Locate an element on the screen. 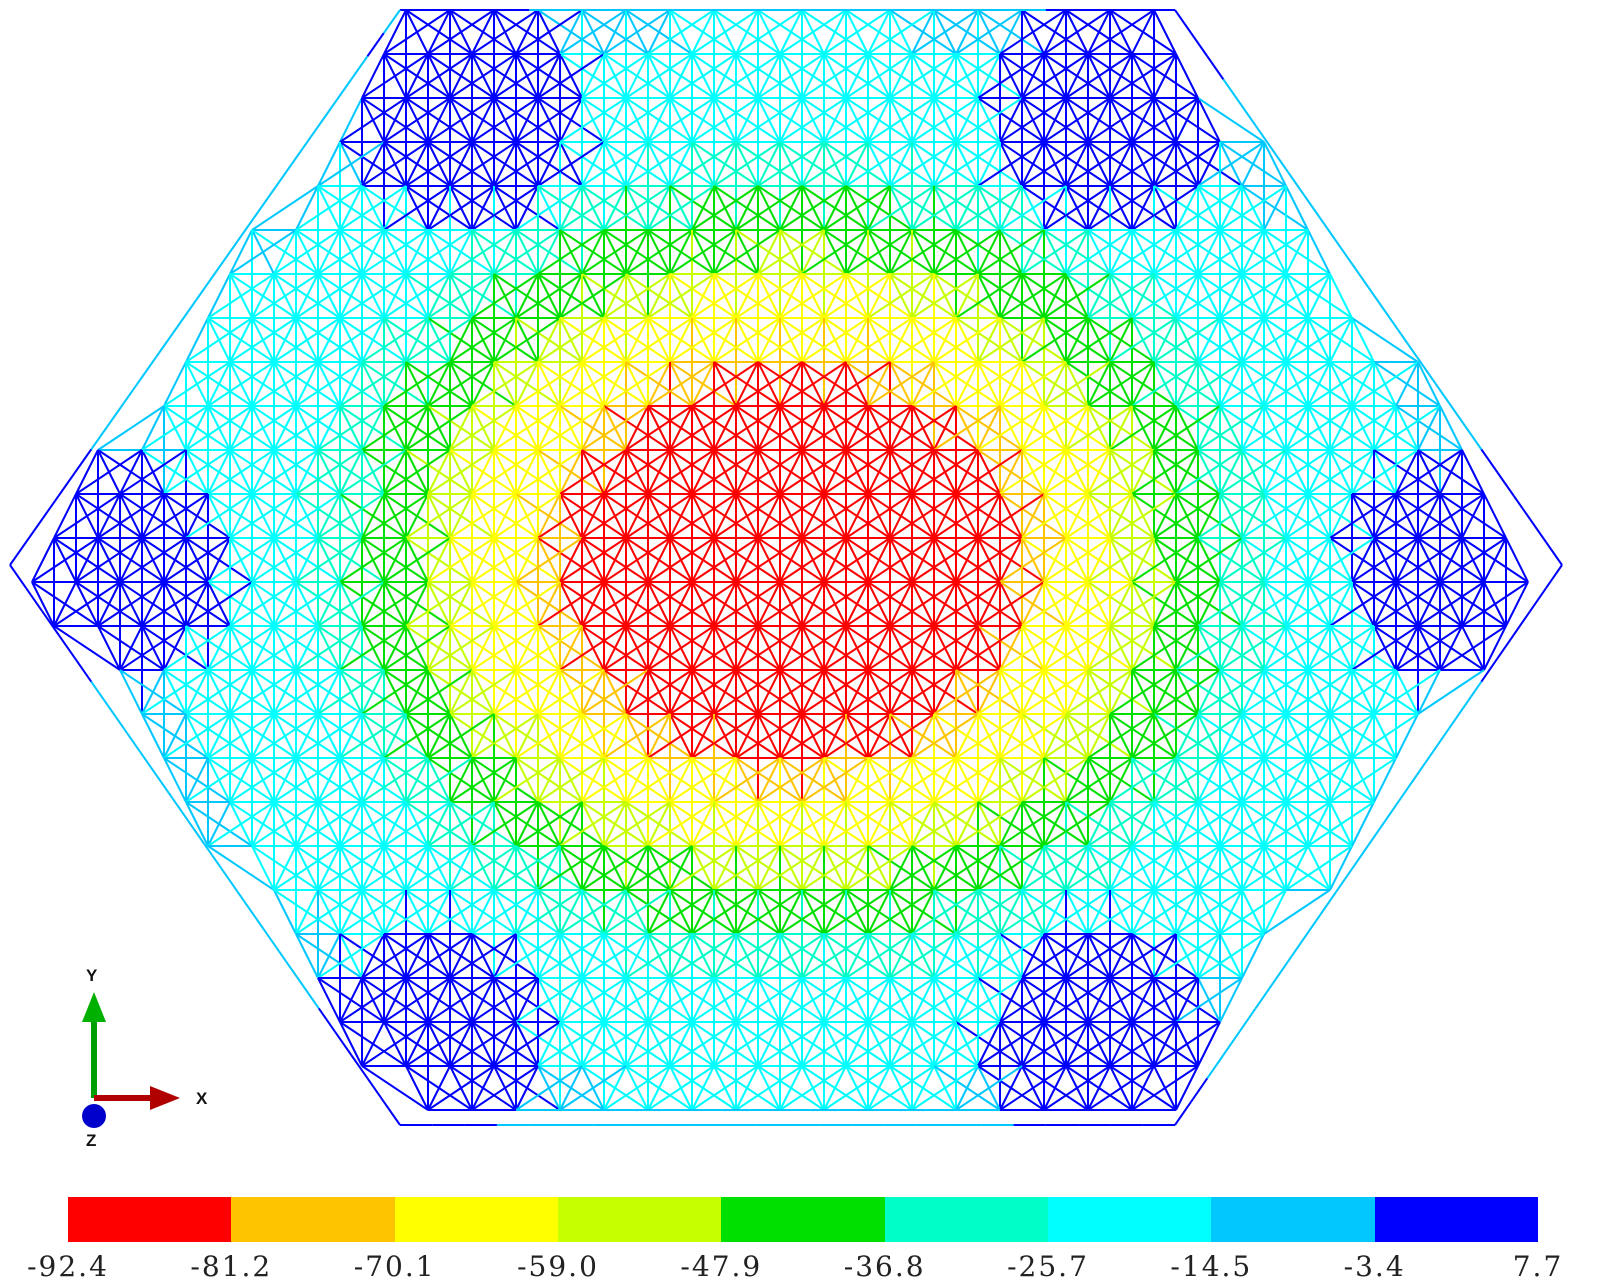  legend-tick-label: -3.4 is located at coordinates (1374, 1266).